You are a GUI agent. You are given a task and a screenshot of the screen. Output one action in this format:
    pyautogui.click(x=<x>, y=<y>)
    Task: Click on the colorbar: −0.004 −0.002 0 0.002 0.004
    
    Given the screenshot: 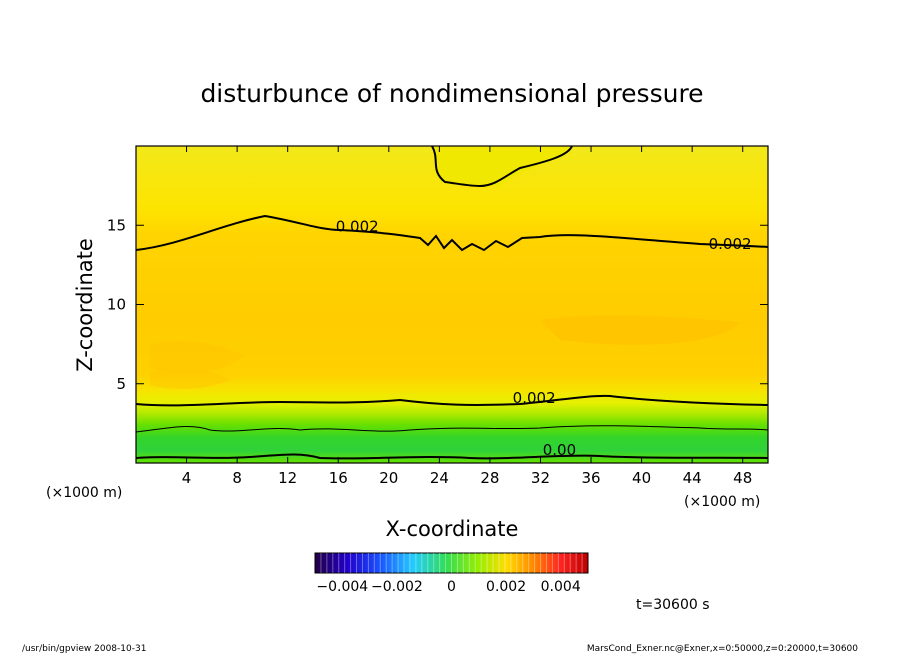 What is the action you would take?
    pyautogui.click(x=451, y=573)
    